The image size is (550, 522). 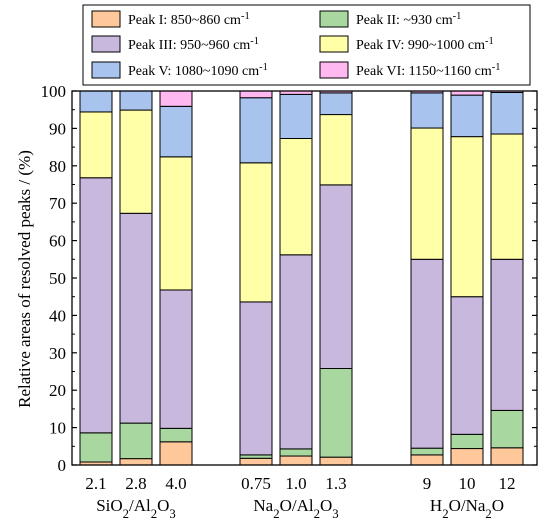 What do you see at coordinates (175, 483) in the screenshot?
I see `x-tick-label: 4.0` at bounding box center [175, 483].